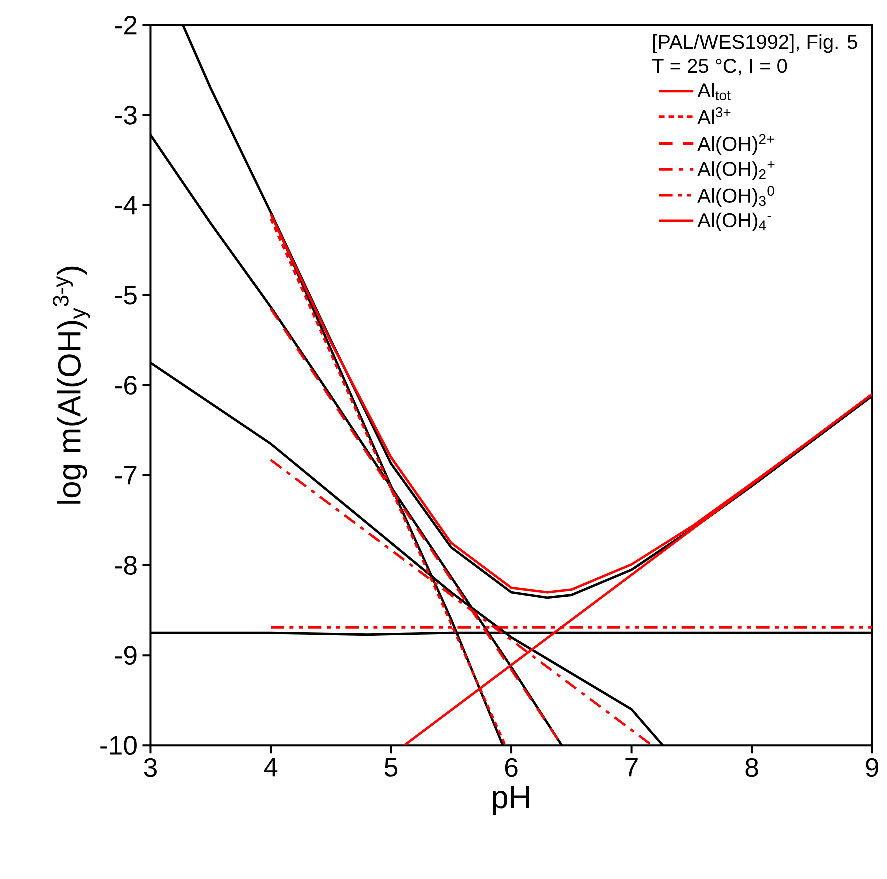 This screenshot has height=879, width=887. Describe the element at coordinates (736, 145) in the screenshot. I see `legend-label: Al(OH)$^{2+}$` at that location.